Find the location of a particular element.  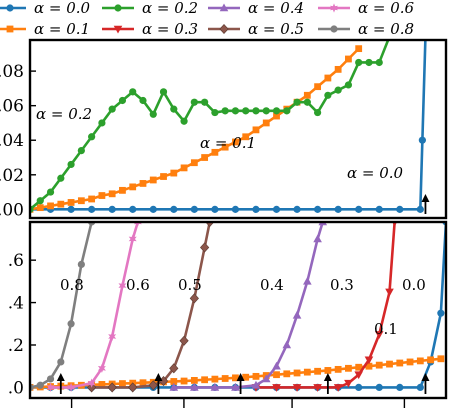

top-ytick-label-04: .04 is located at coordinates (12, 141).